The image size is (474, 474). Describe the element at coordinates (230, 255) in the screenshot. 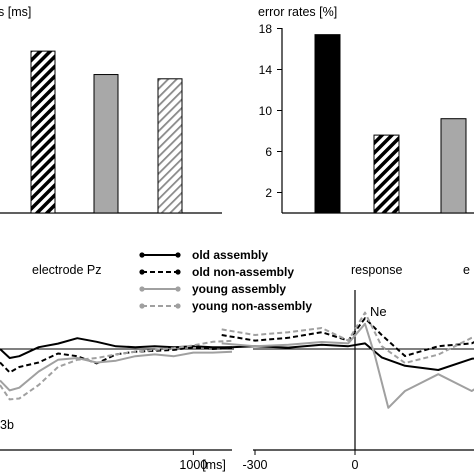

I see `legend-label-0: old assembly` at that location.